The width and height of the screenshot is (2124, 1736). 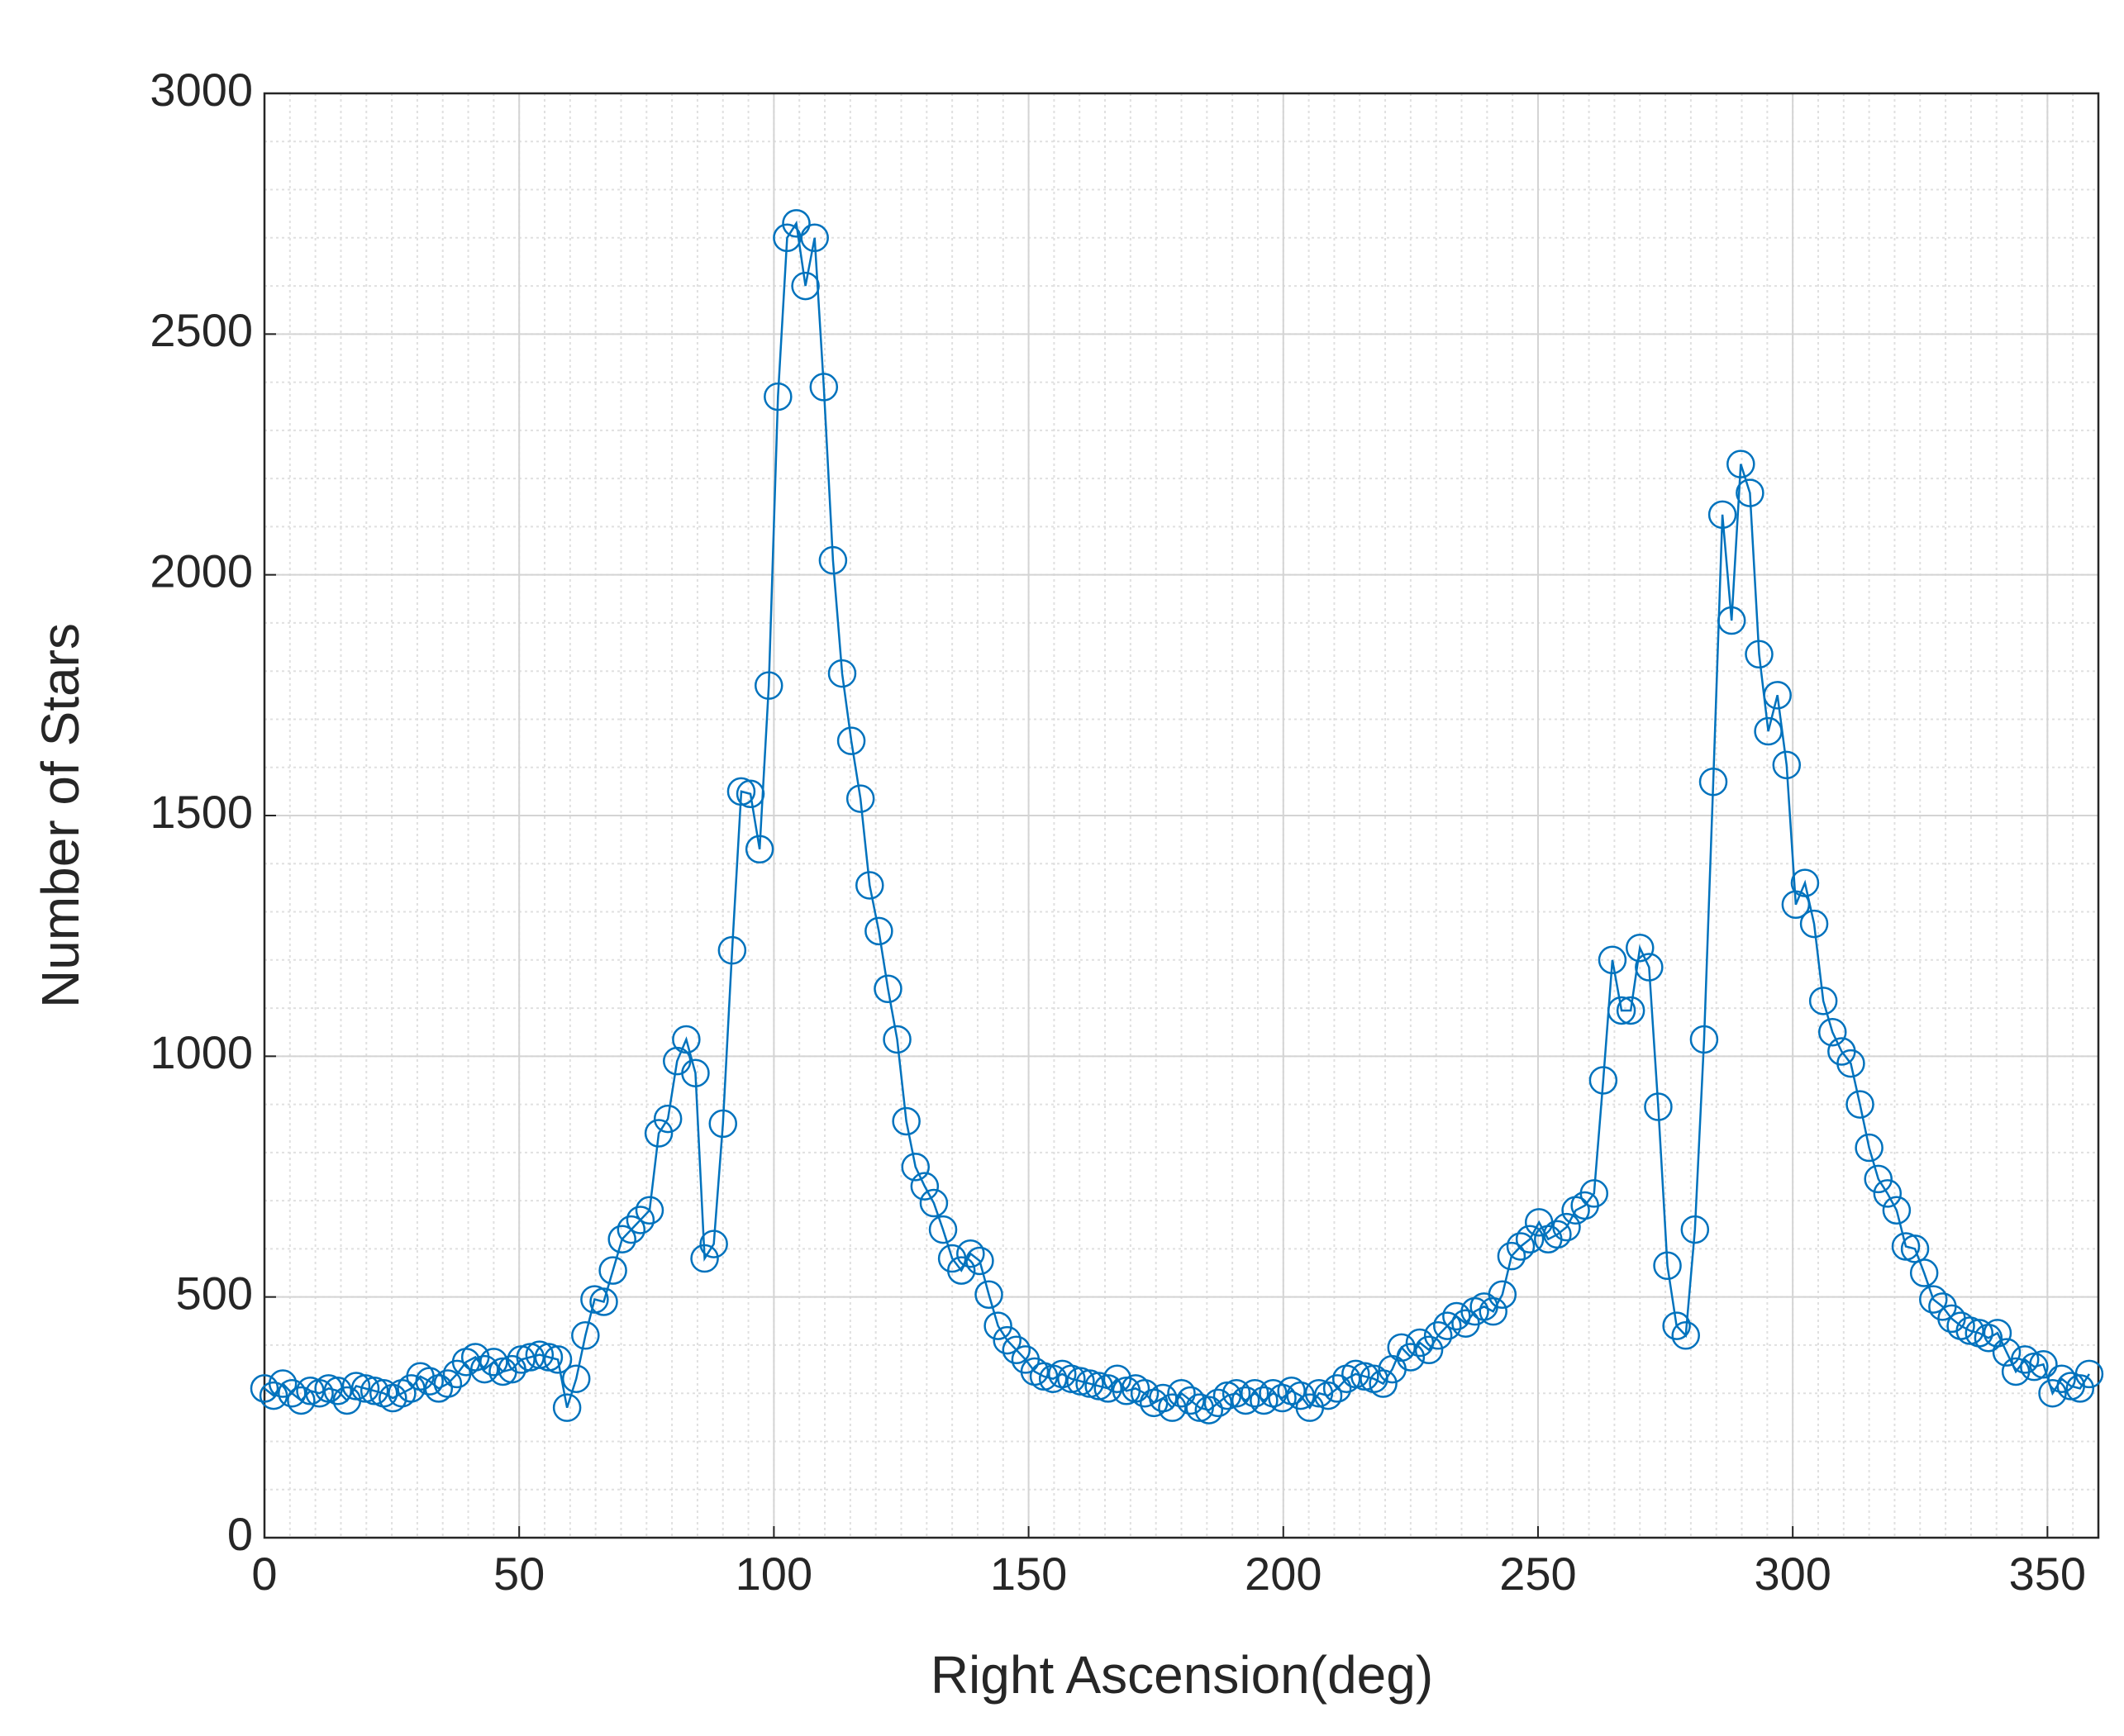 What do you see at coordinates (1792, 1574) in the screenshot?
I see `x-tick-label: 300` at bounding box center [1792, 1574].